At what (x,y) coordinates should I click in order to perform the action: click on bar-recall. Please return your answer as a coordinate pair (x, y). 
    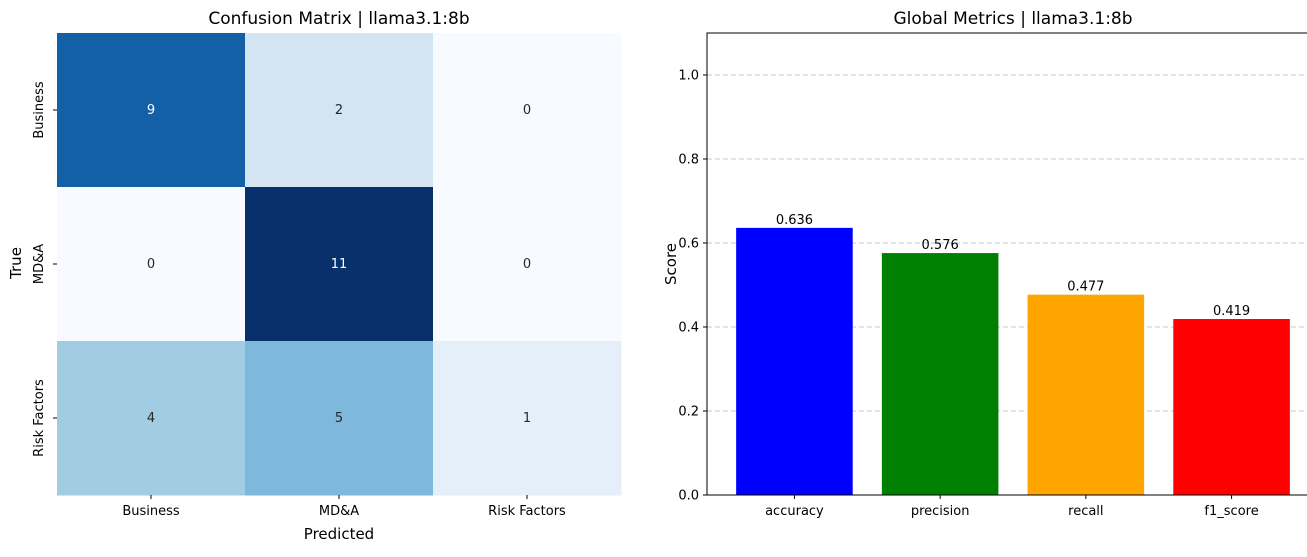
    Looking at the image, I should click on (1086, 394).